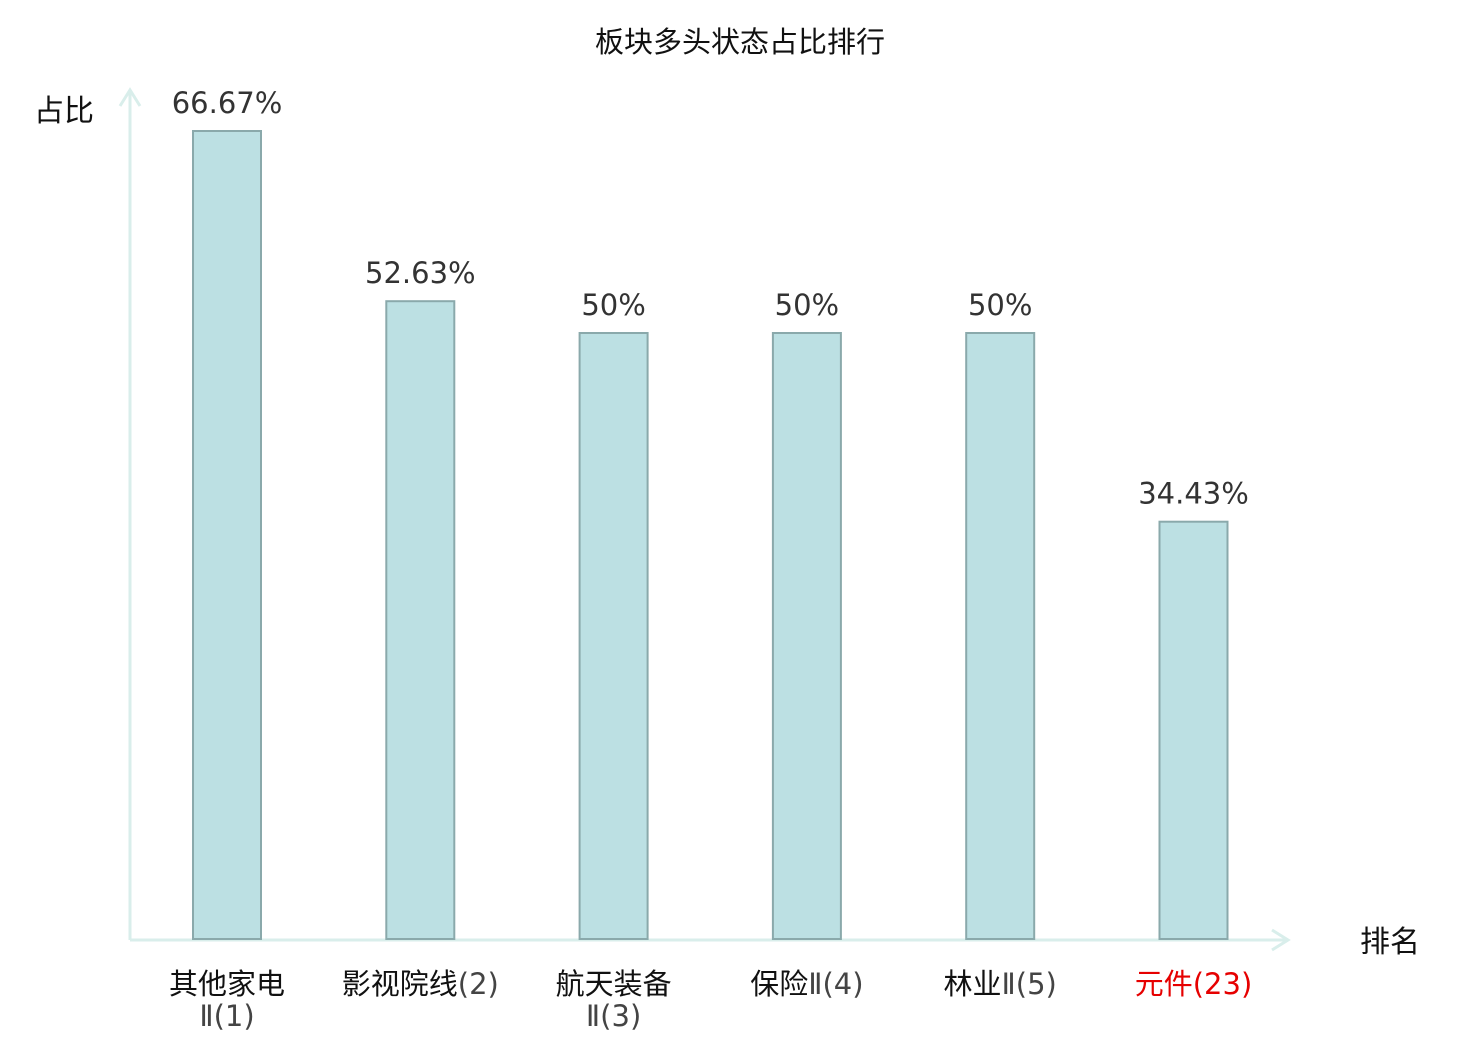  What do you see at coordinates (1164, 984) in the screenshot?
I see `x-tick-label-name: 元件` at bounding box center [1164, 984].